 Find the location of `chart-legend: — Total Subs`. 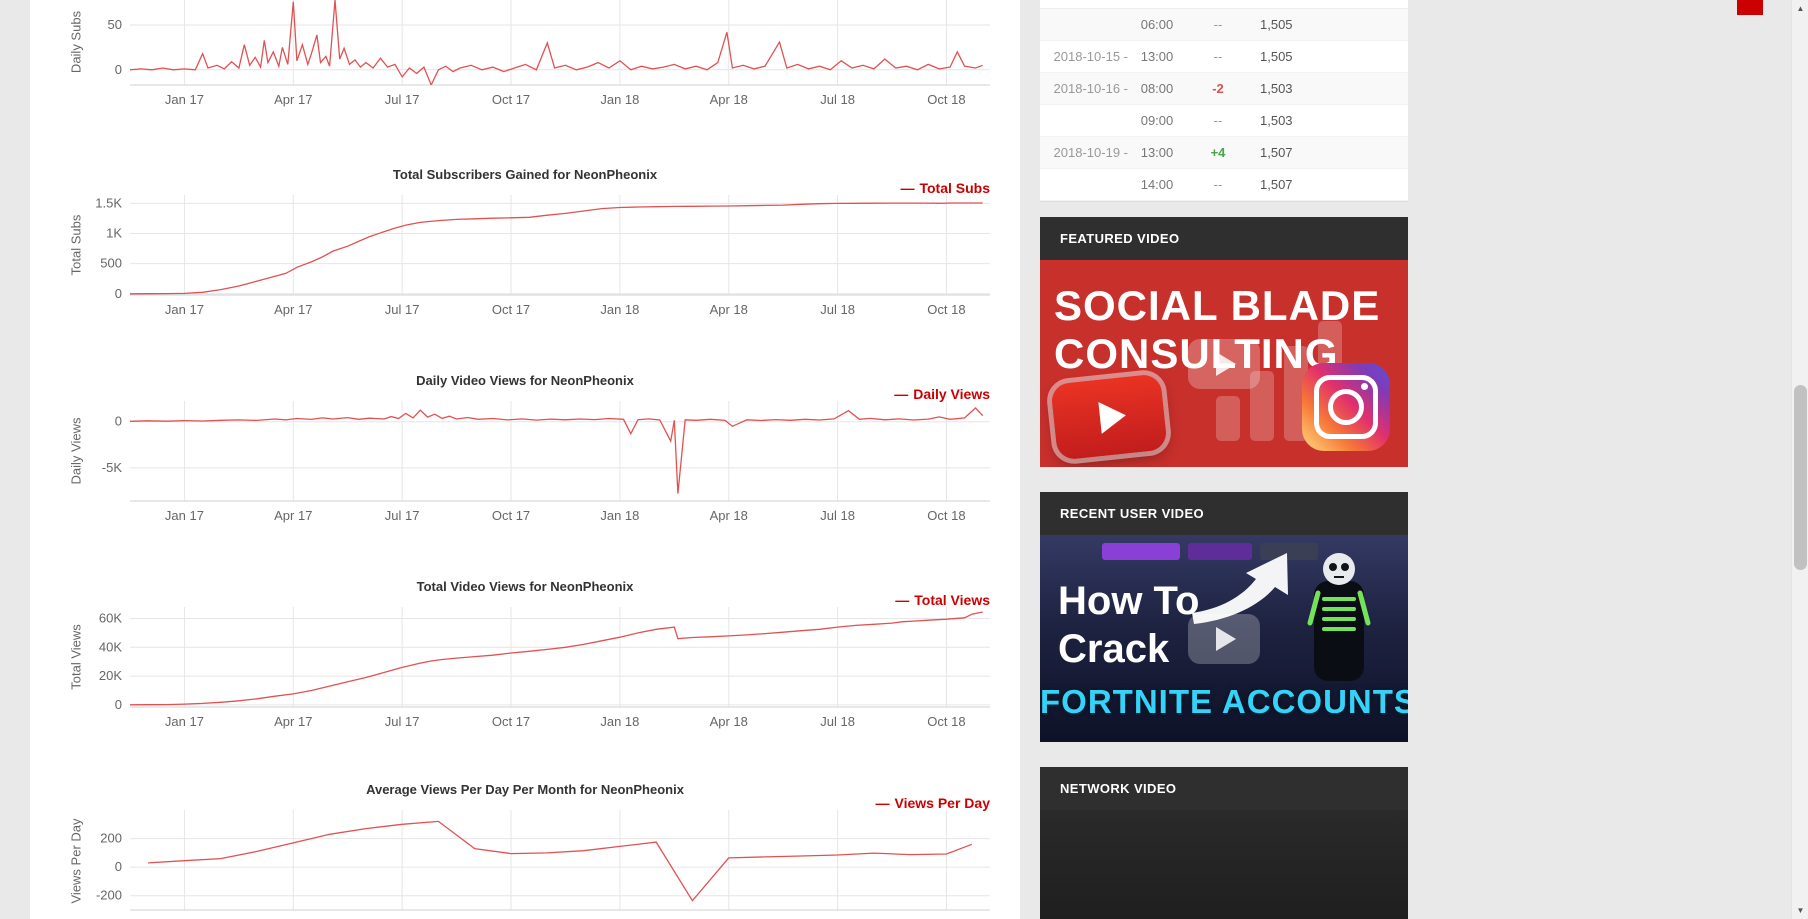

chart-legend: — Total Subs is located at coordinates (945, 188).